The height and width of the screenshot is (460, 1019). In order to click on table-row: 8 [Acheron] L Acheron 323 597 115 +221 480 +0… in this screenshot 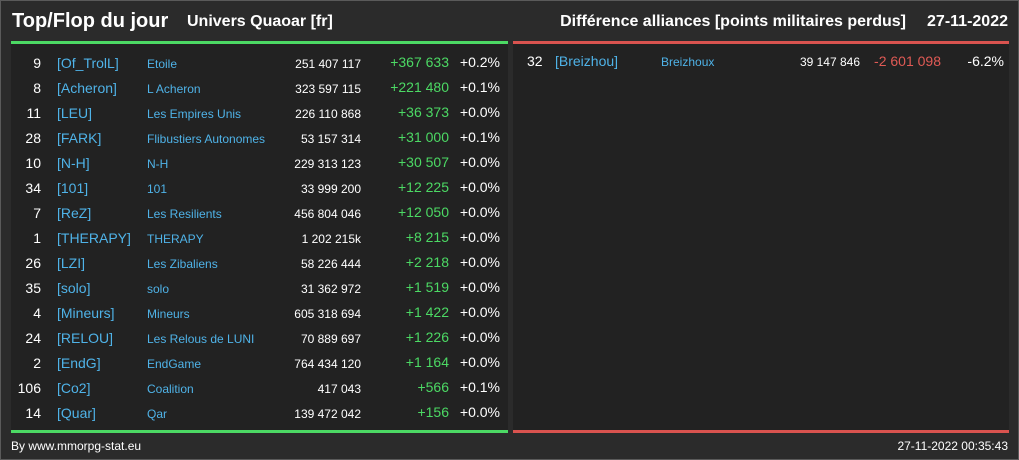, I will do `click(259, 87)`.